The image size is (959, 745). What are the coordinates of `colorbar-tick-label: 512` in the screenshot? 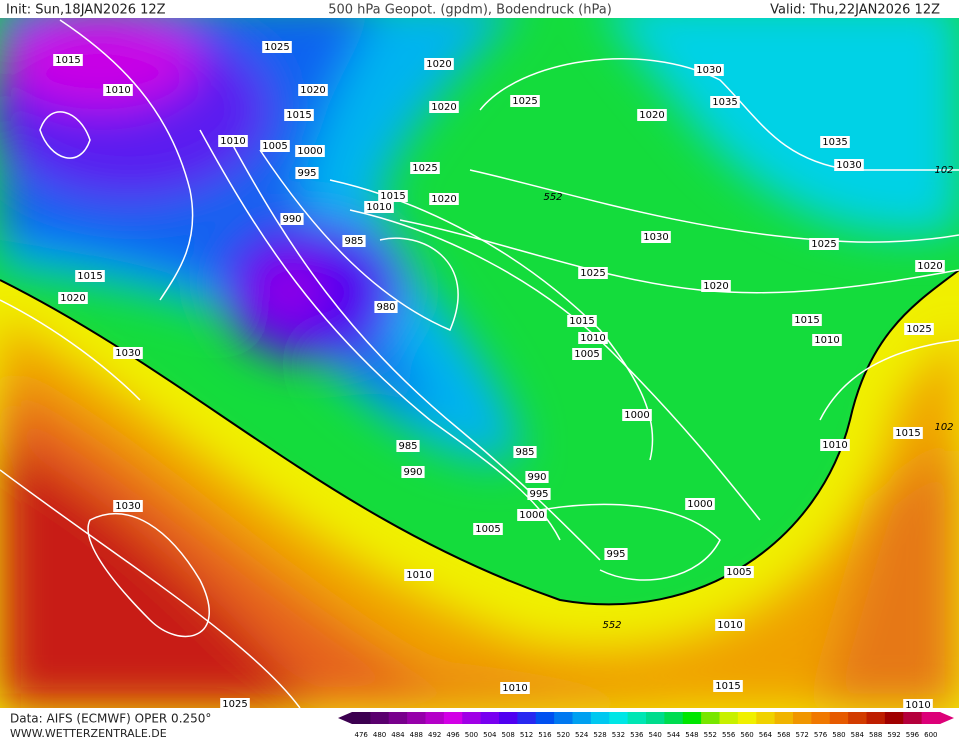 It's located at (526, 735).